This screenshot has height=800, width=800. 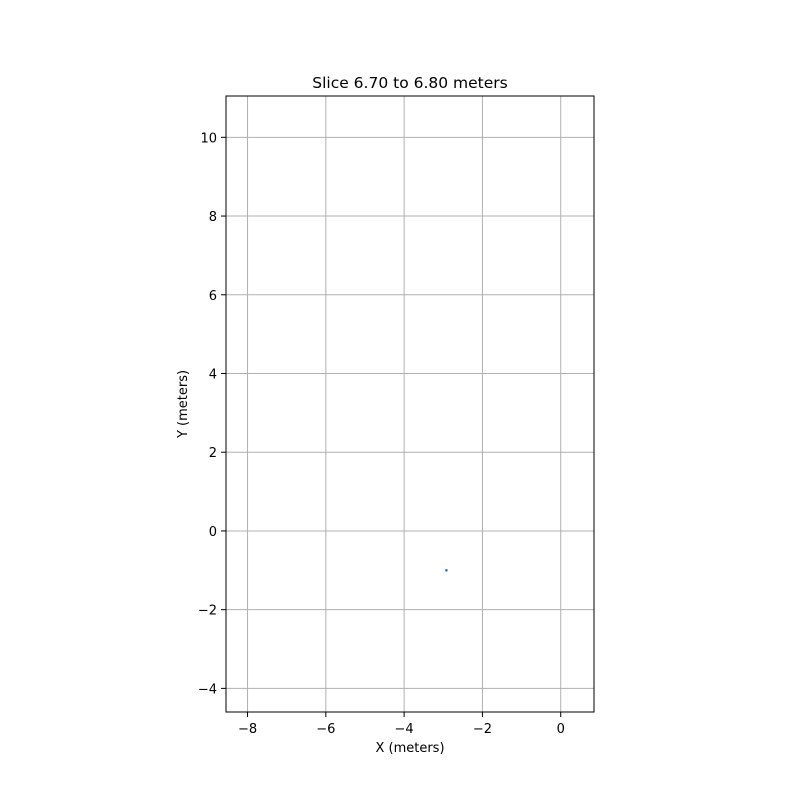 I want to click on x-axis-label: X (meters), so click(x=409, y=748).